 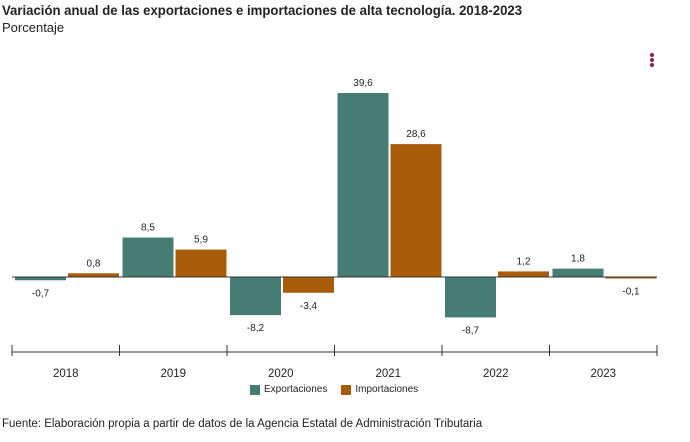 What do you see at coordinates (631, 292) in the screenshot?
I see `data-label: -0,1` at bounding box center [631, 292].